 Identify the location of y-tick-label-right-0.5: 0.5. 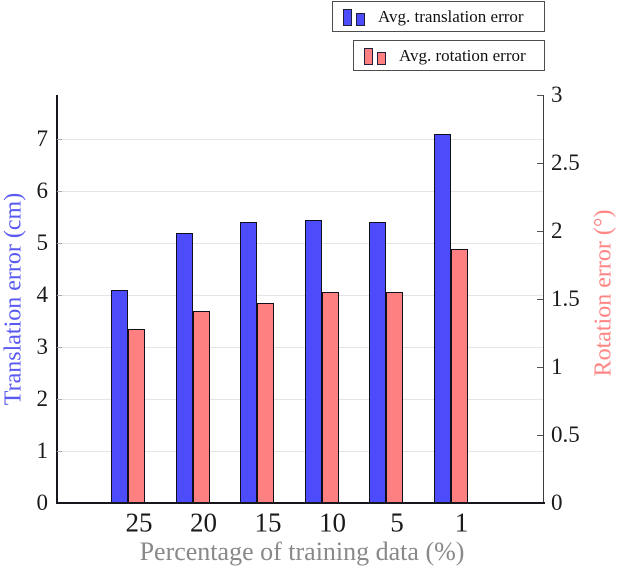
(565, 434).